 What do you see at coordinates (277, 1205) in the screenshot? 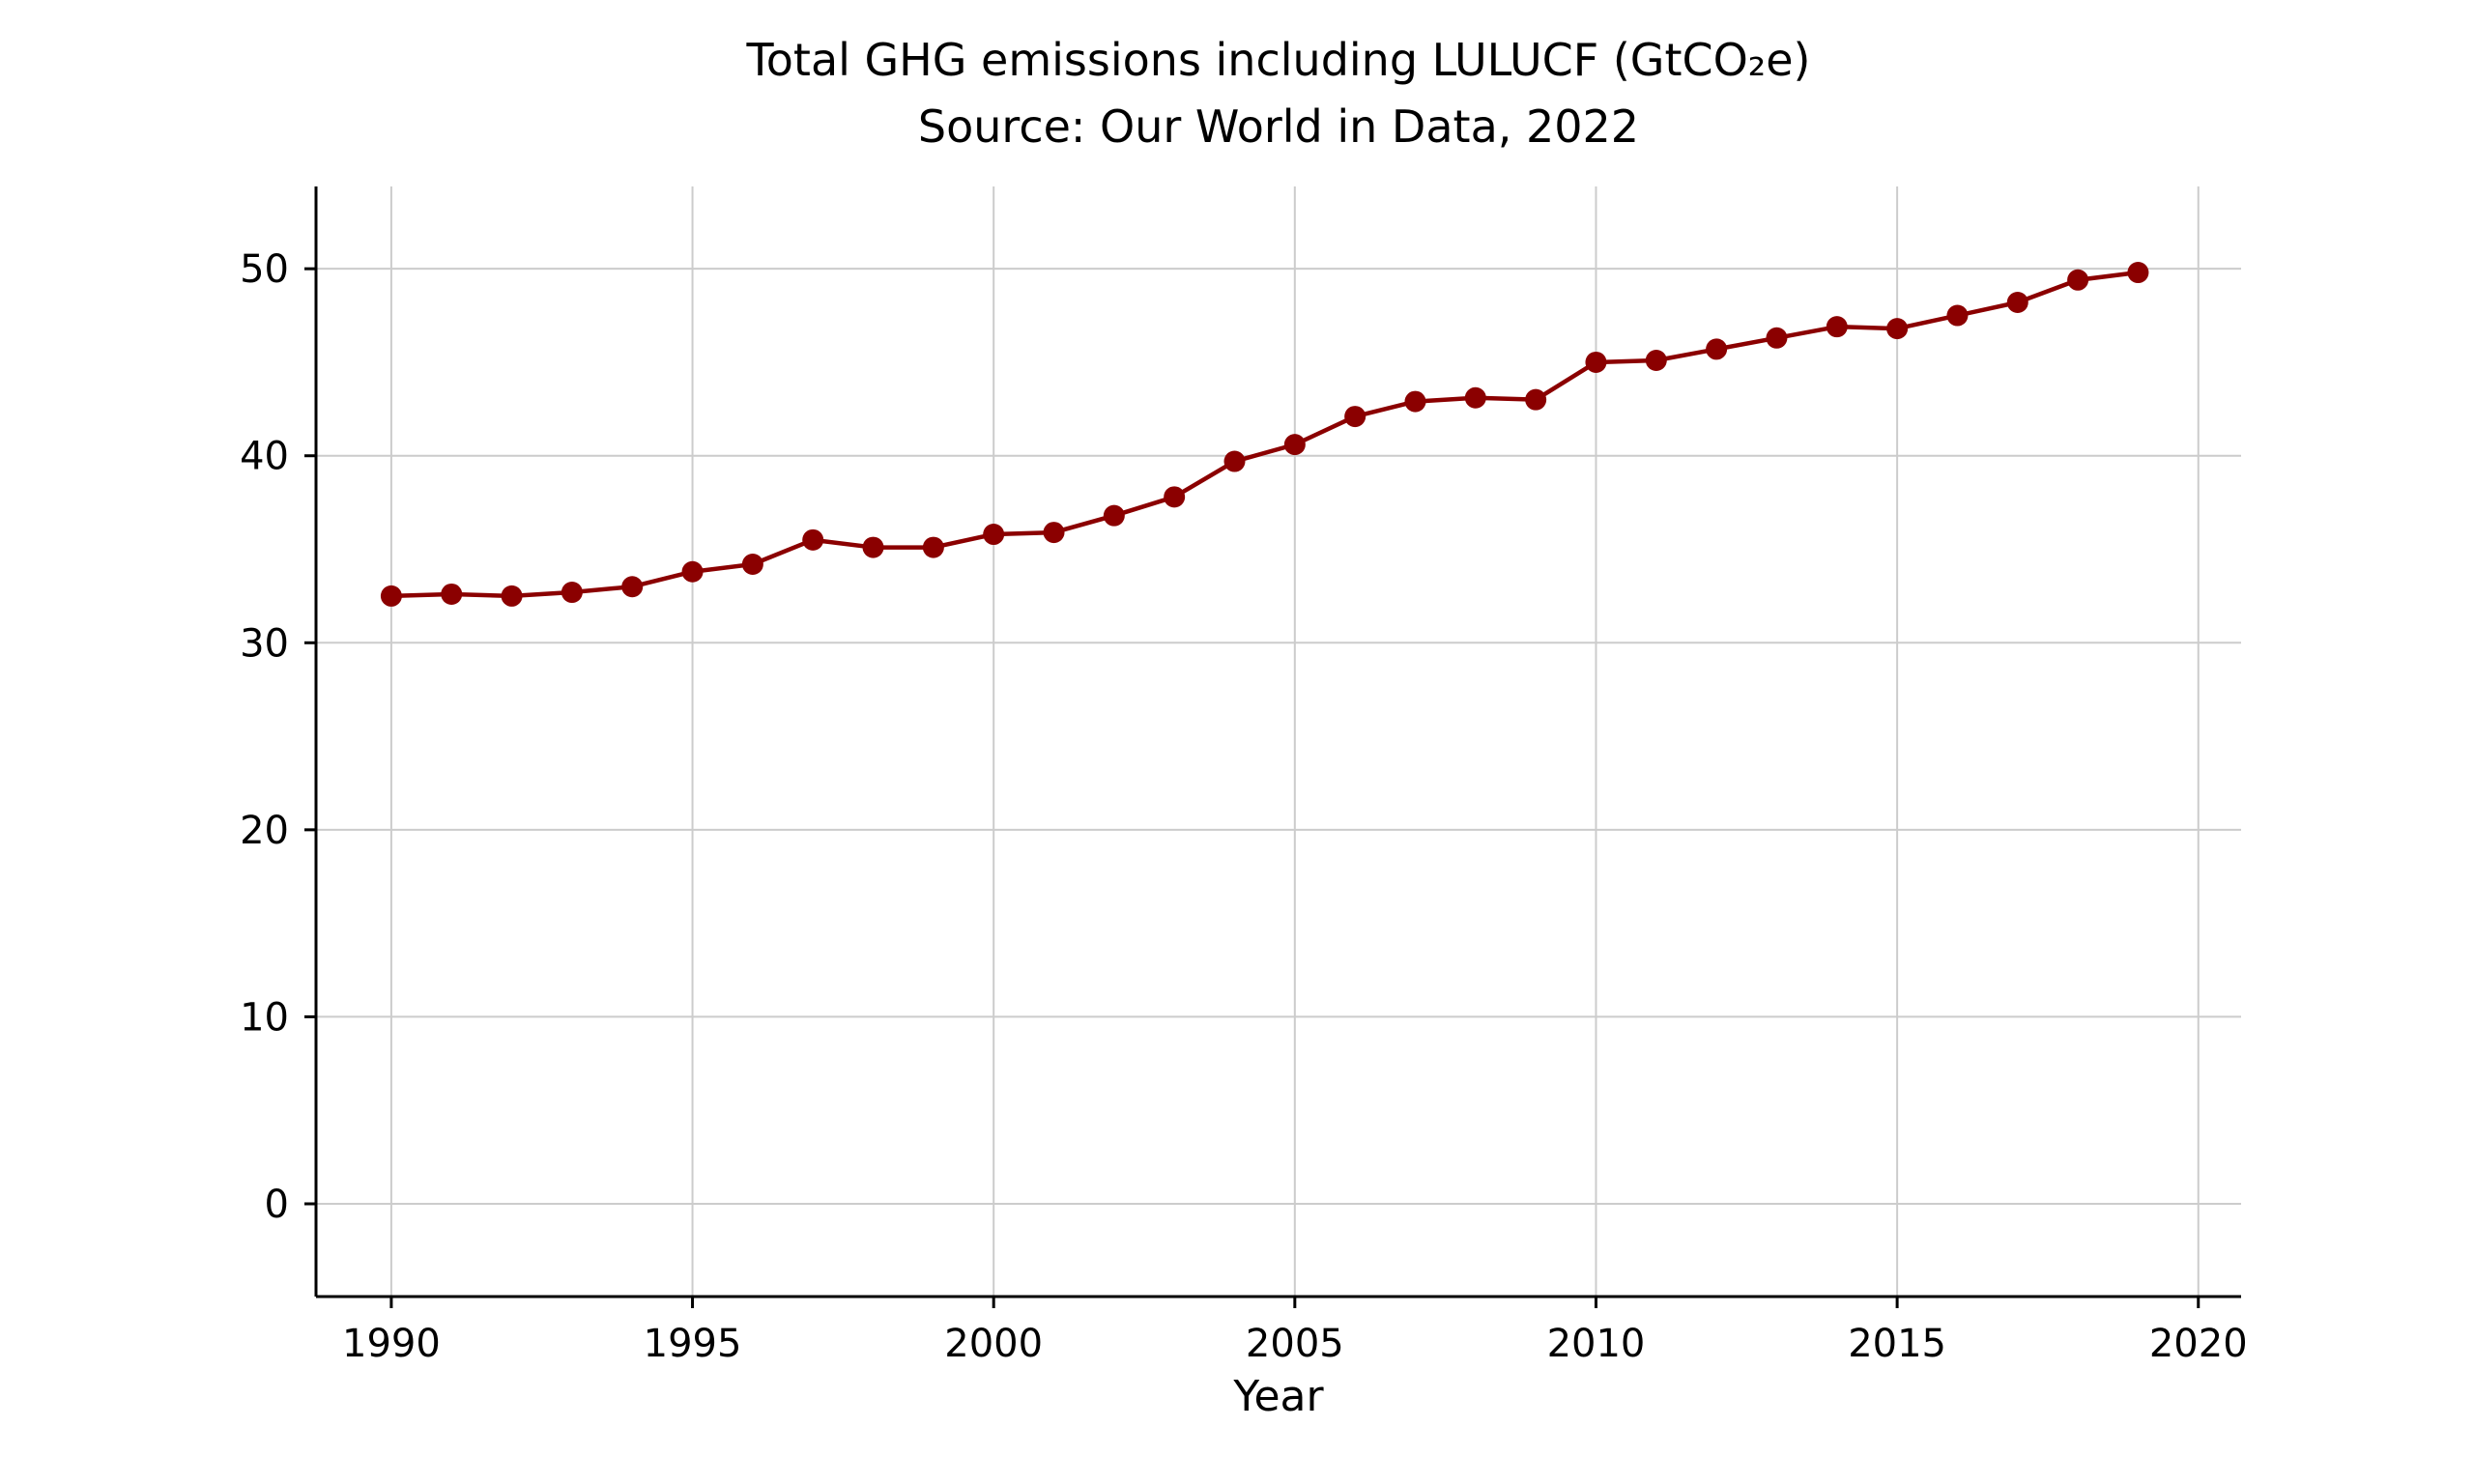
I see `y-tick-label: 0` at bounding box center [277, 1205].